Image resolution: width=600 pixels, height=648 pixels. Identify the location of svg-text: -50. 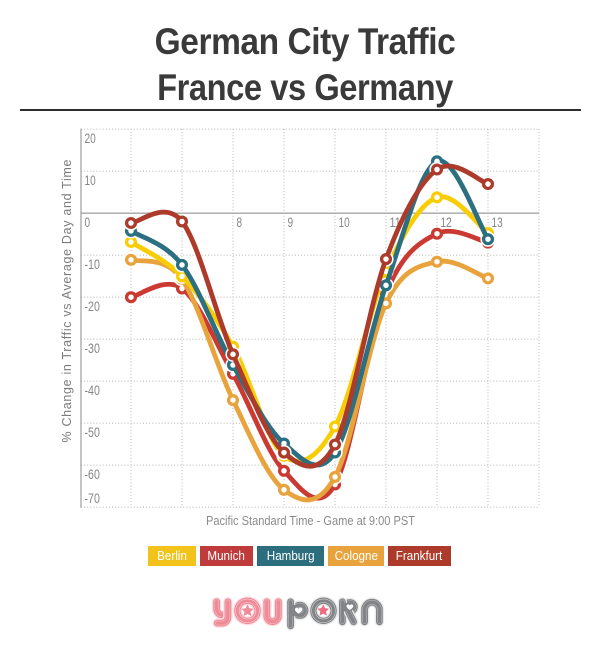
(92, 432).